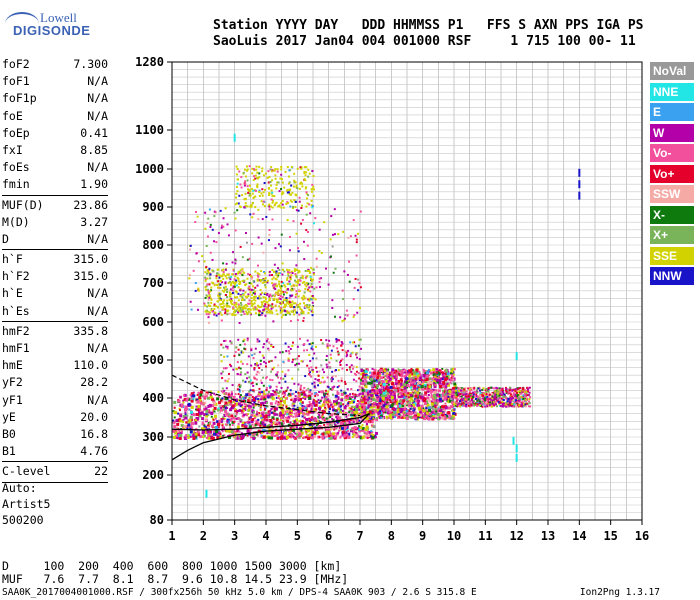  I want to click on param-separator, so click(55, 462).